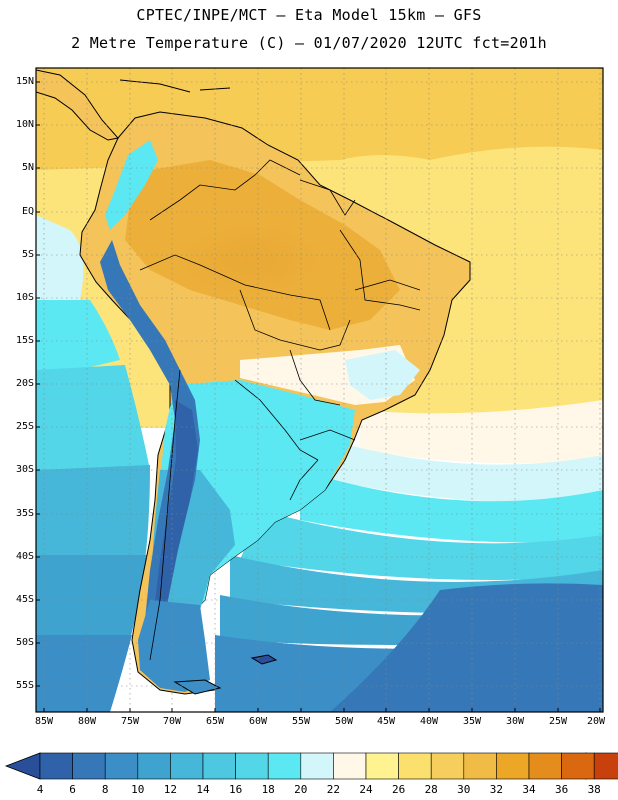 The width and height of the screenshot is (618, 800). I want to click on lon-label: 60W, so click(258, 721).